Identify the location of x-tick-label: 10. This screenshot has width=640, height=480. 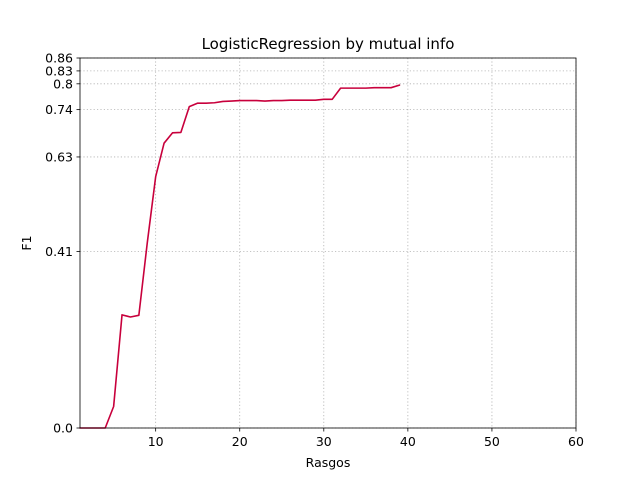
(156, 441).